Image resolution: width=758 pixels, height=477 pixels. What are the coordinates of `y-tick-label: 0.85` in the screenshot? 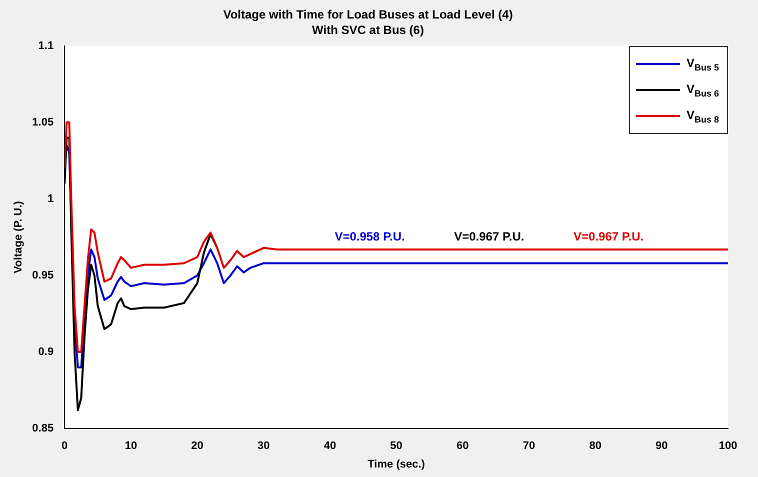 It's located at (43, 428).